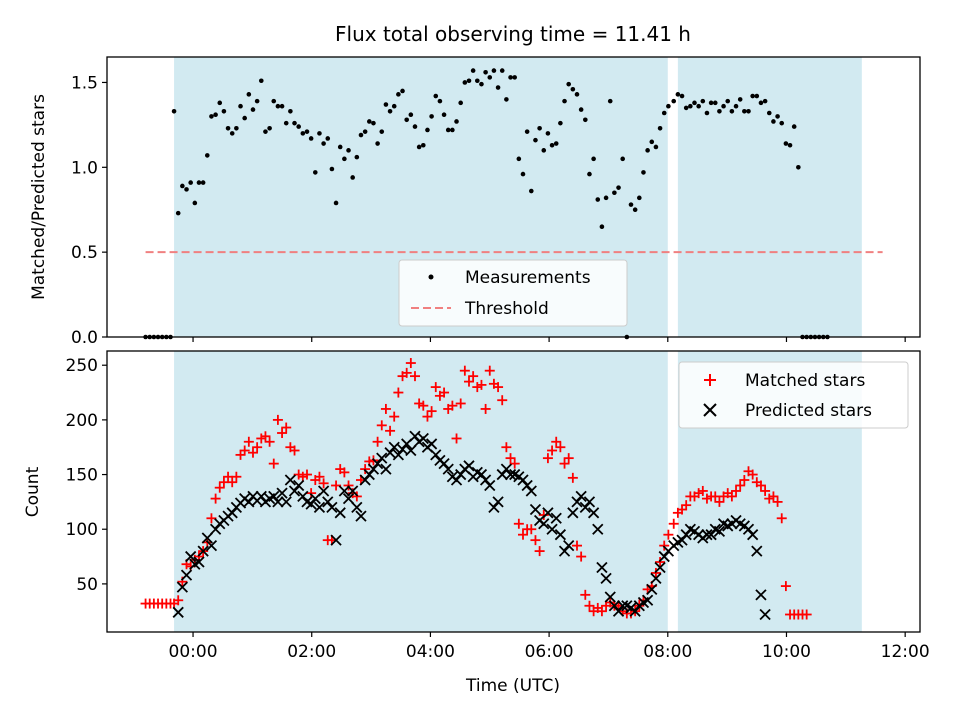 The image size is (960, 724). I want to click on x-tick-label: 02:00, so click(311, 652).